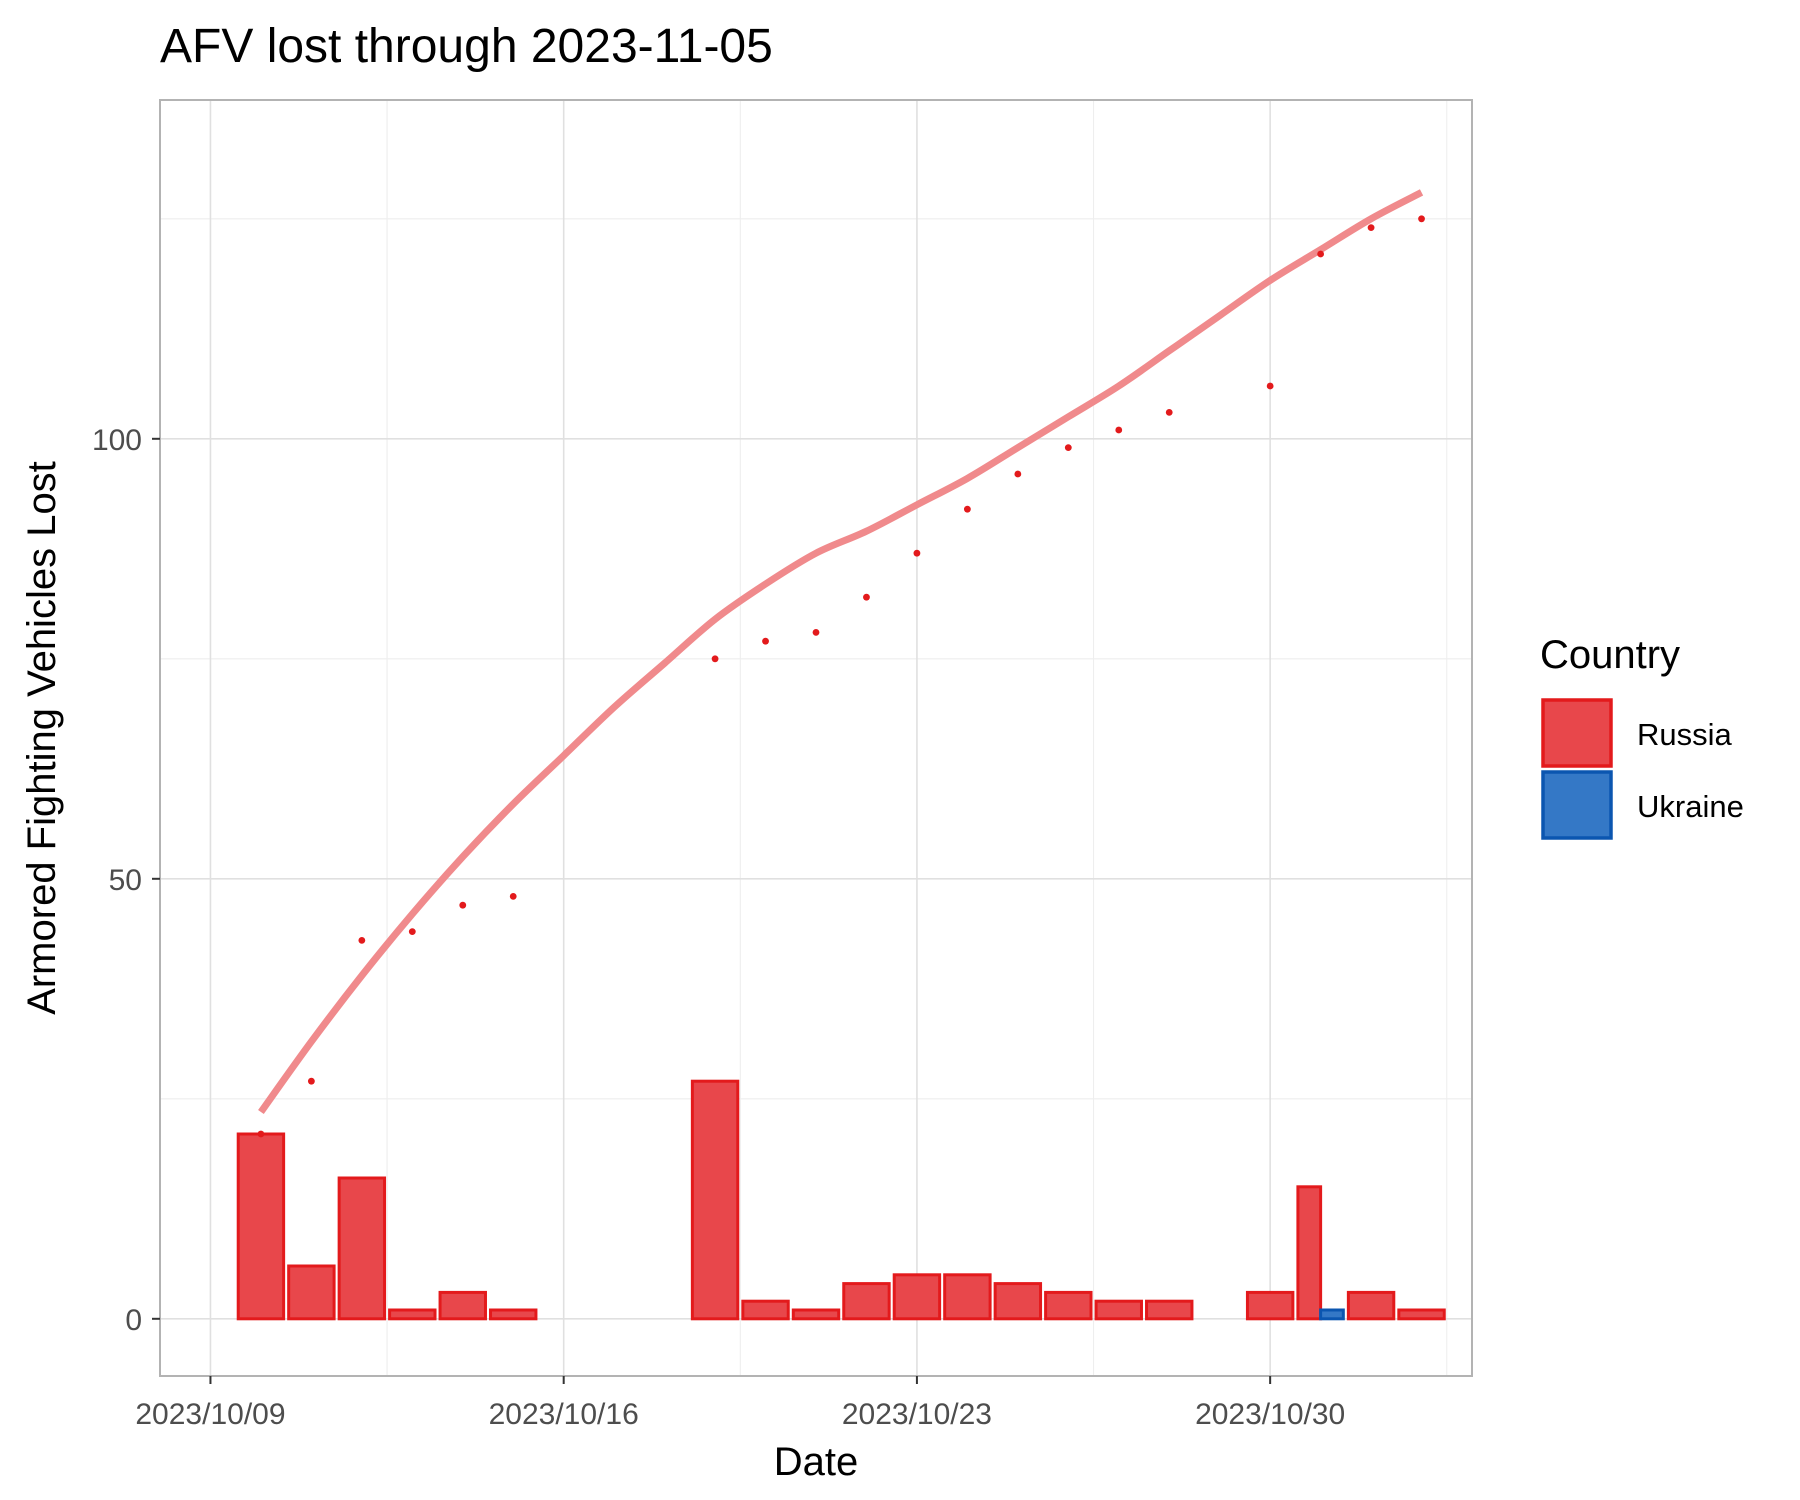 This screenshot has height=1500, width=1800. I want to click on legend-label-ukraine: Ukraine, so click(1690, 806).